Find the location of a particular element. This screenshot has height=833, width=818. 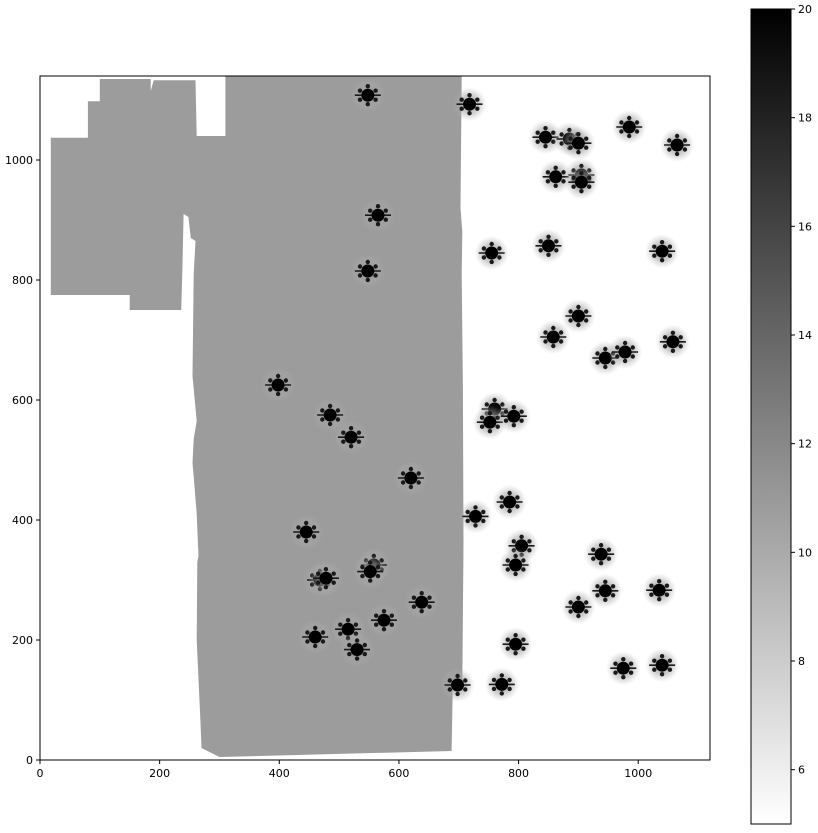

x-tick-label: 200 is located at coordinates (159, 773).